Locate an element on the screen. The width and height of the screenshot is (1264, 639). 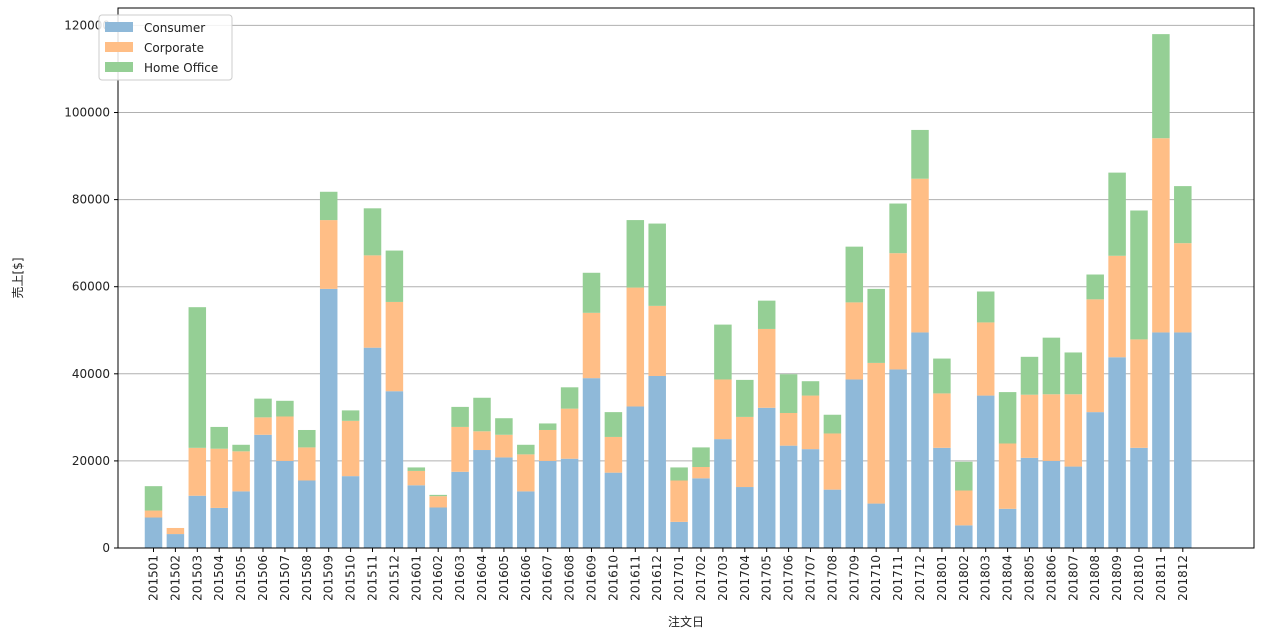
x-tick-label: 201704 is located at coordinates (745, 578).